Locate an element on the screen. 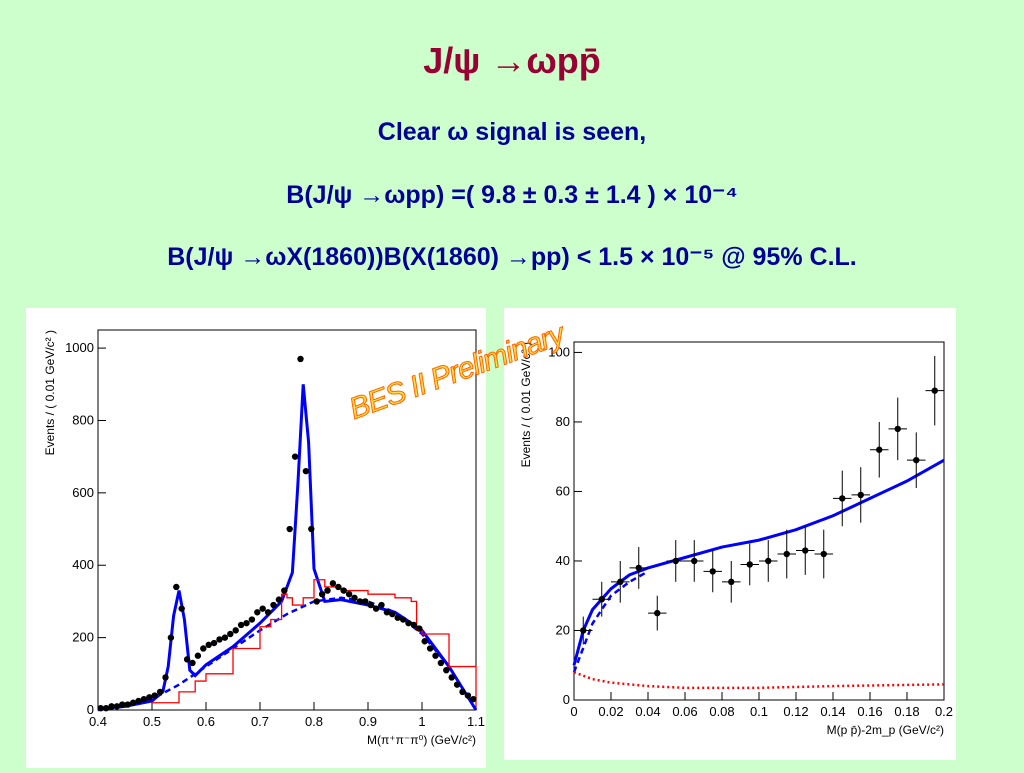 This screenshot has width=1024, height=773. x-tick-label: 0.9 is located at coordinates (368, 721).